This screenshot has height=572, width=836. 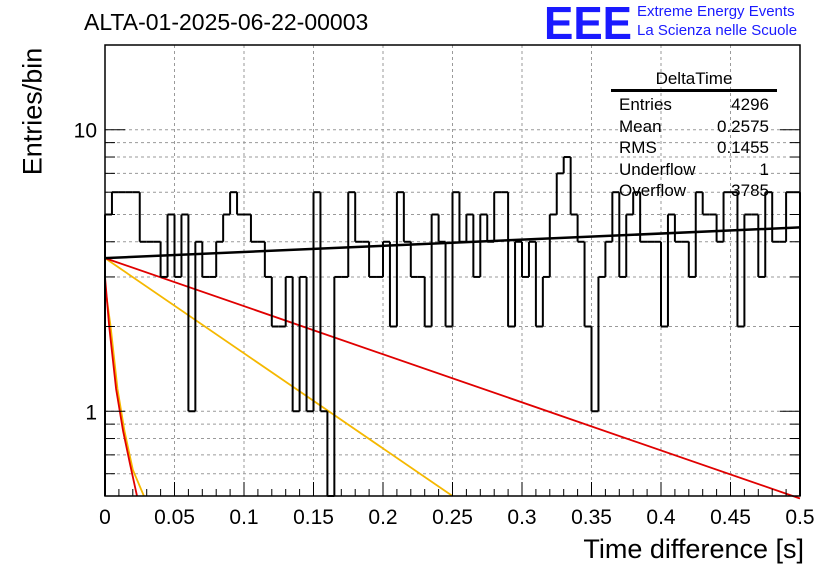 What do you see at coordinates (694, 148) in the screenshot?
I see `stats-row-rms: RMS 0.1455` at bounding box center [694, 148].